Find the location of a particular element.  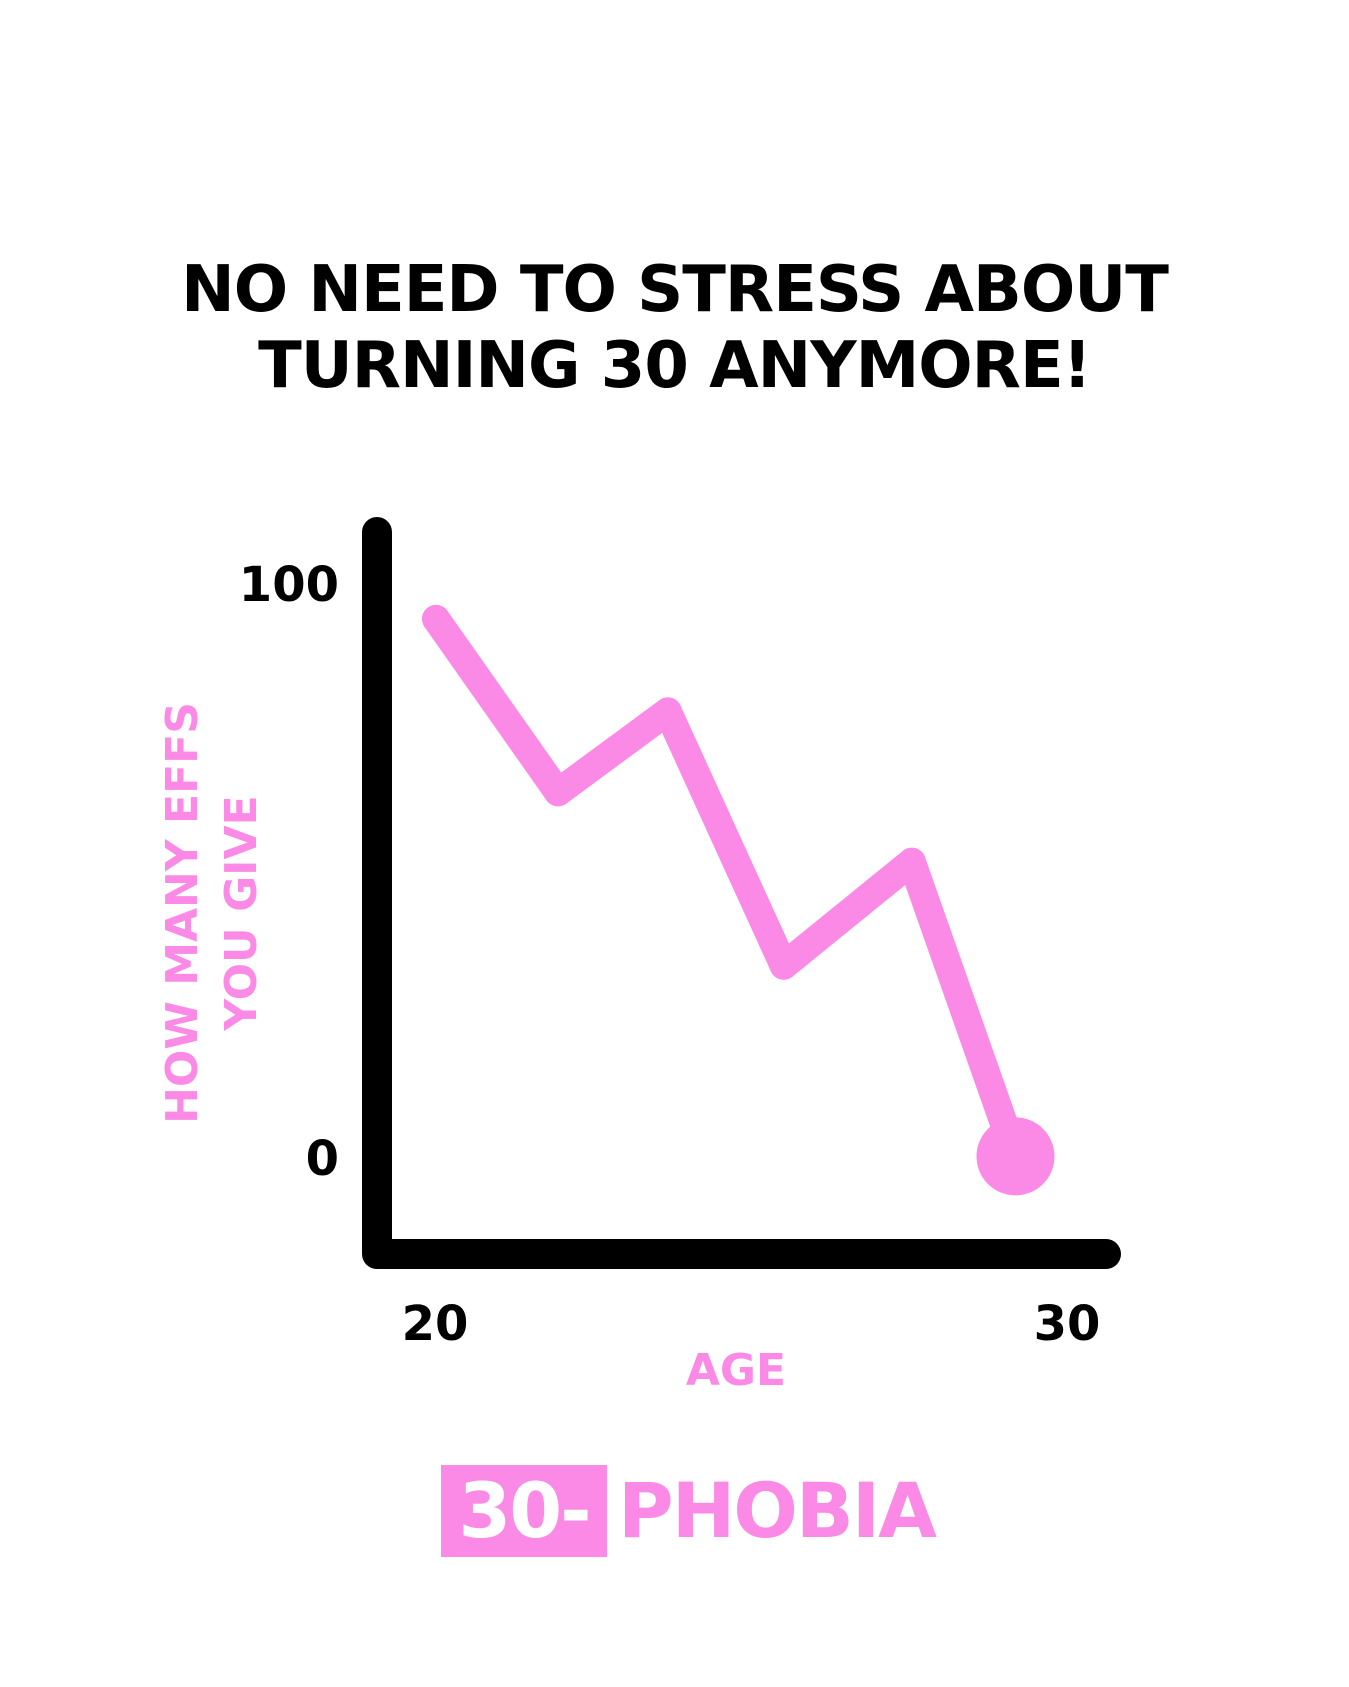

logo-box: 30- is located at coordinates (524, 1511).